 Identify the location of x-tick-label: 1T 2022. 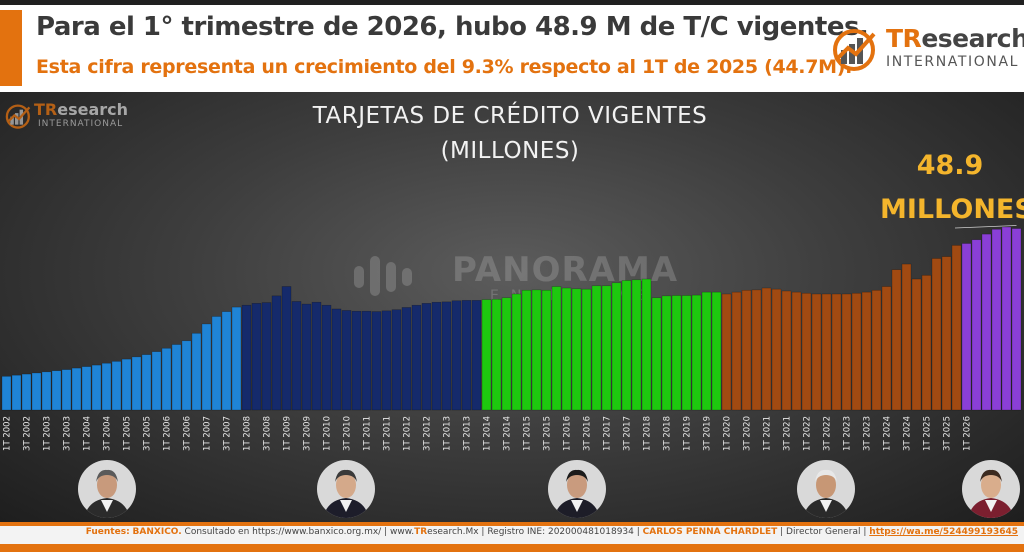
(808, 433).